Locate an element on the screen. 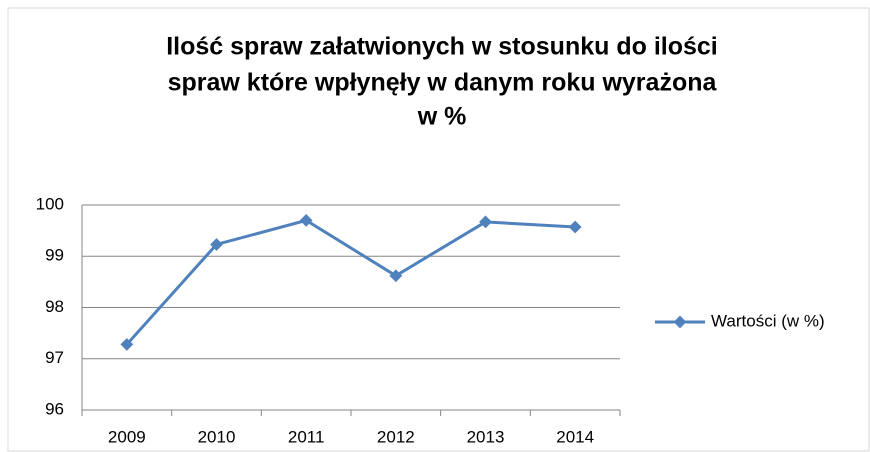 This screenshot has width=870, height=452. y-tick-label: 100 is located at coordinates (50, 203).